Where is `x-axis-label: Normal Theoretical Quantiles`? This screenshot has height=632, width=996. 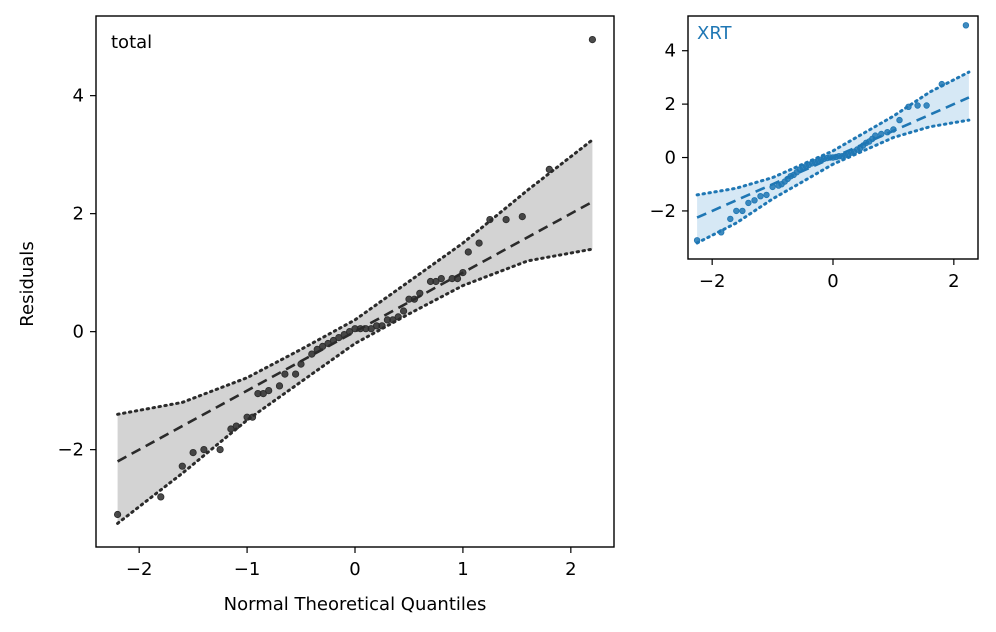 x-axis-label: Normal Theoretical Quantiles is located at coordinates (355, 604).